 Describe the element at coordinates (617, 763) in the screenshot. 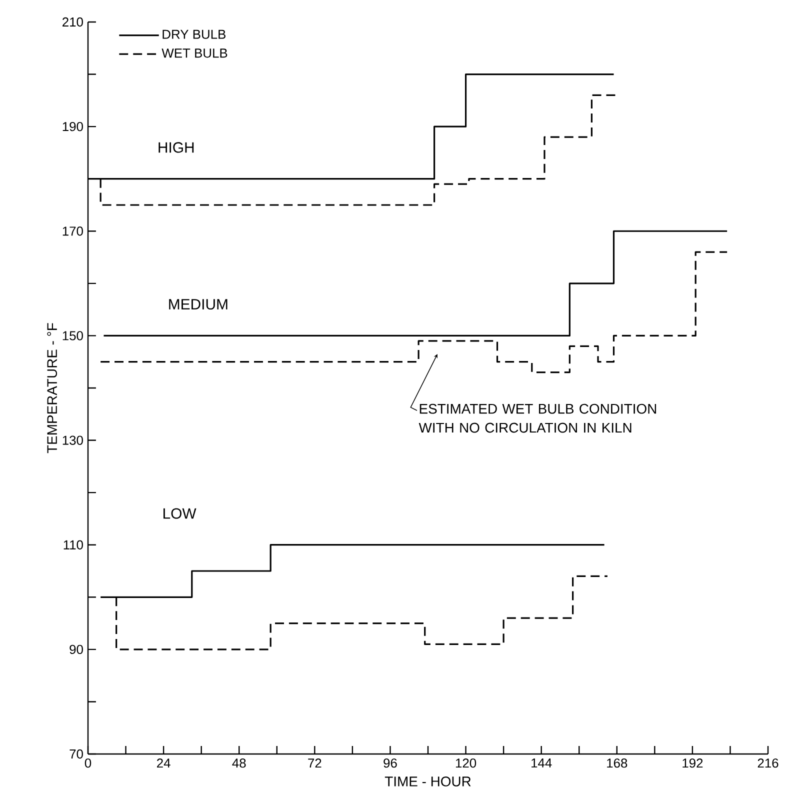

I see `x-tick-label: 168` at that location.